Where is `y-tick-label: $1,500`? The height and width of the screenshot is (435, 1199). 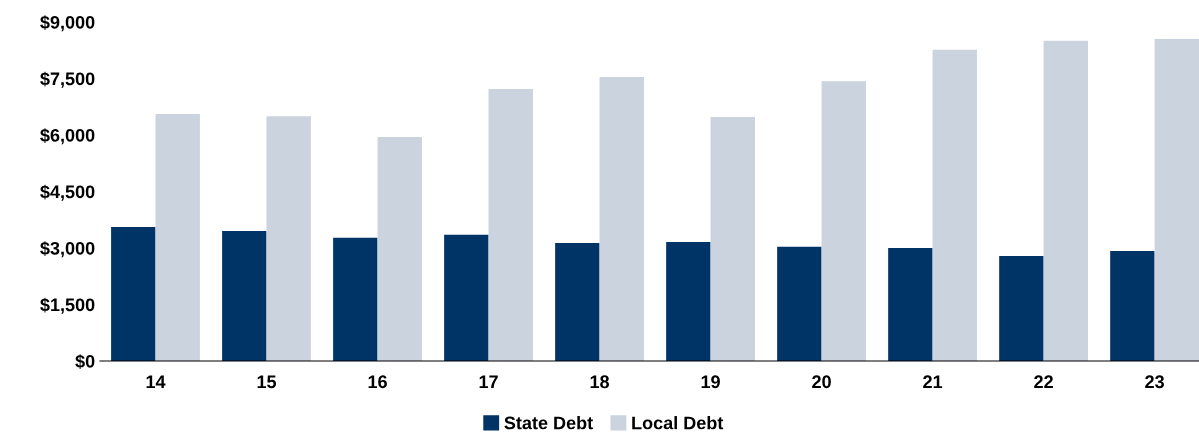 y-tick-label: $1,500 is located at coordinates (67, 305).